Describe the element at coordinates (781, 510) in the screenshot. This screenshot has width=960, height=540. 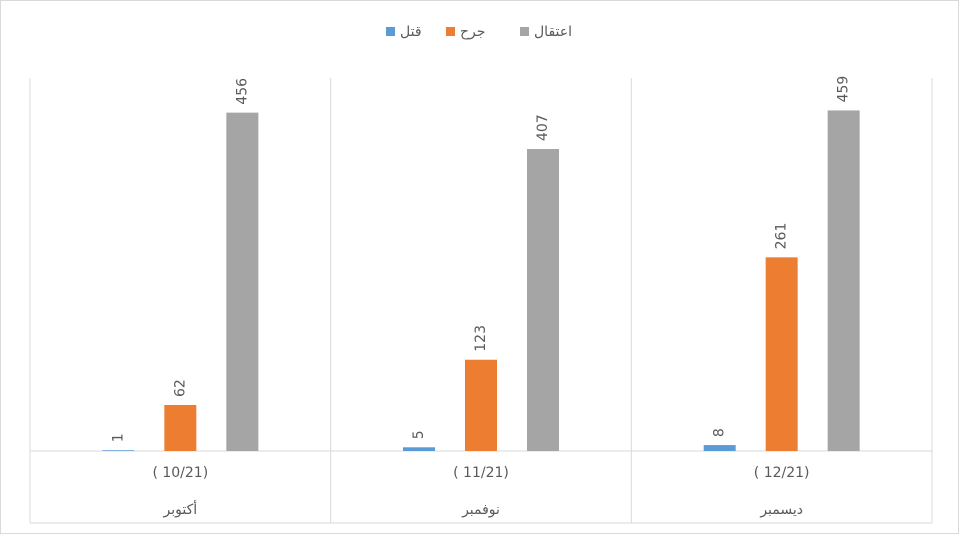
I see `x-group-label: ديسمبر` at that location.